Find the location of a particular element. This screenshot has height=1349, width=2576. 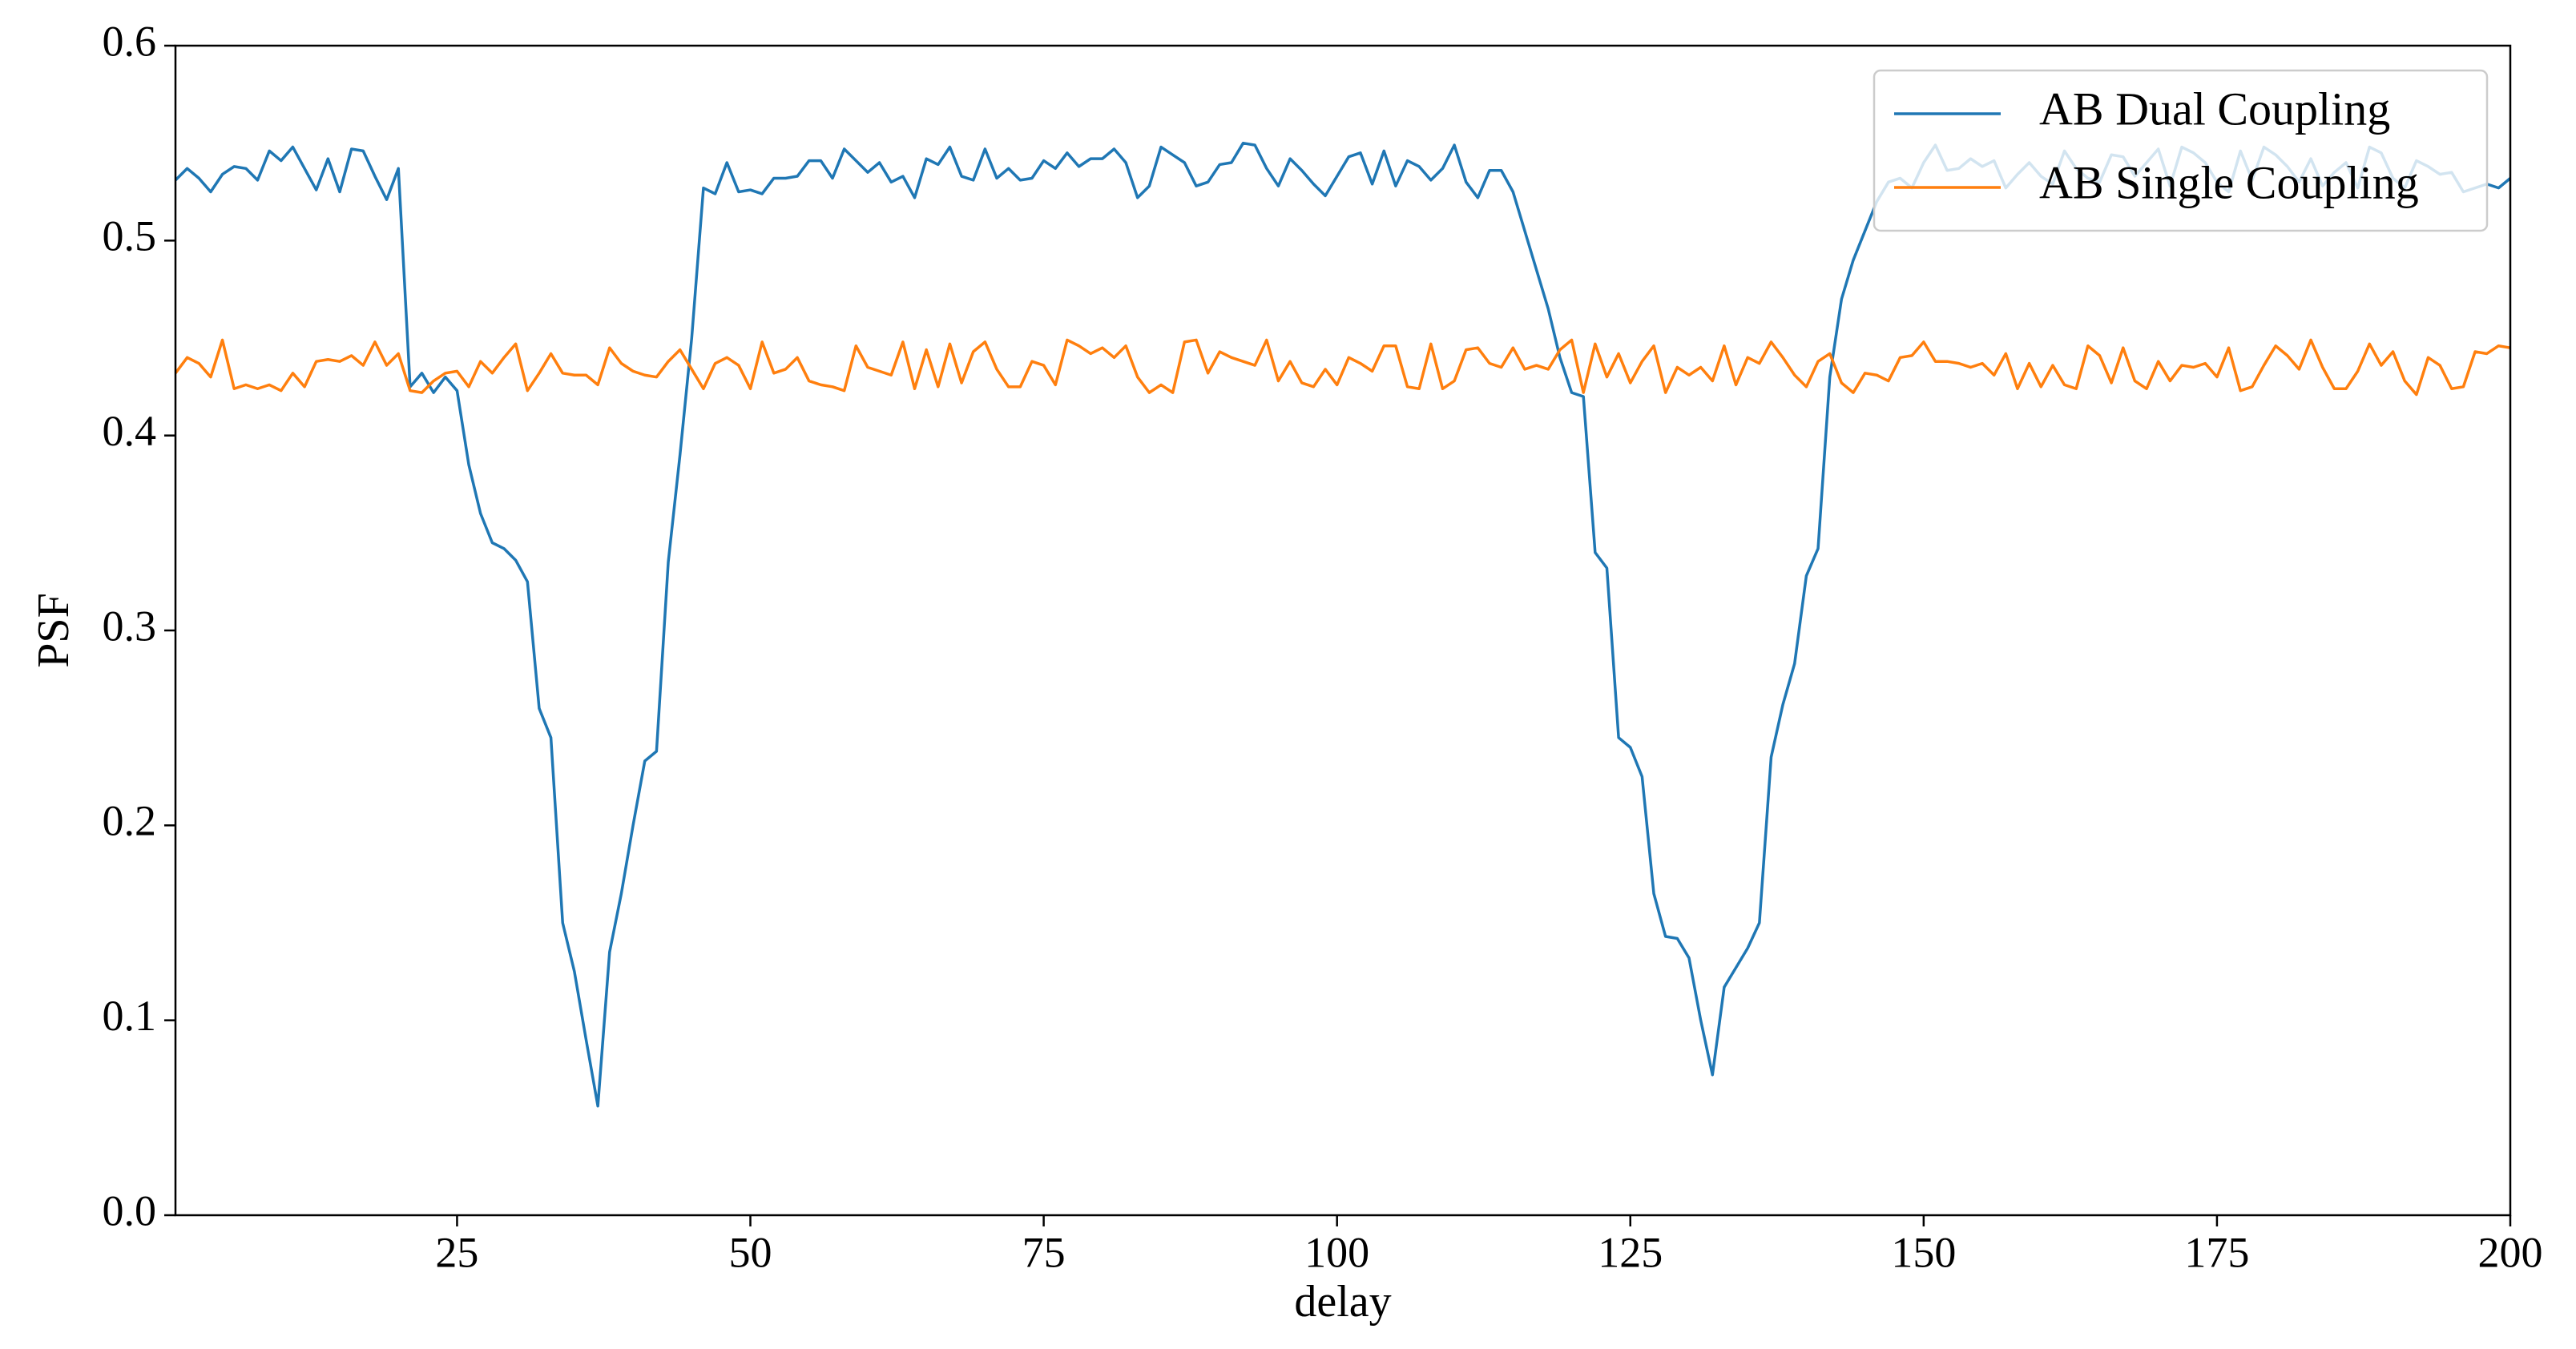

x-tick-label: 175 is located at coordinates (2216, 1252).